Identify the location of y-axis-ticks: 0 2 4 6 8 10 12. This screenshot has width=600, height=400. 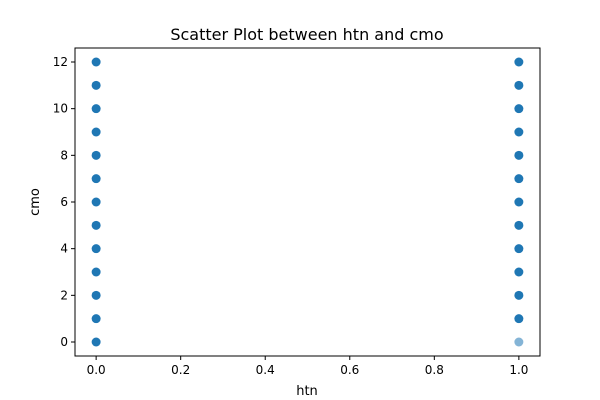
(64, 202).